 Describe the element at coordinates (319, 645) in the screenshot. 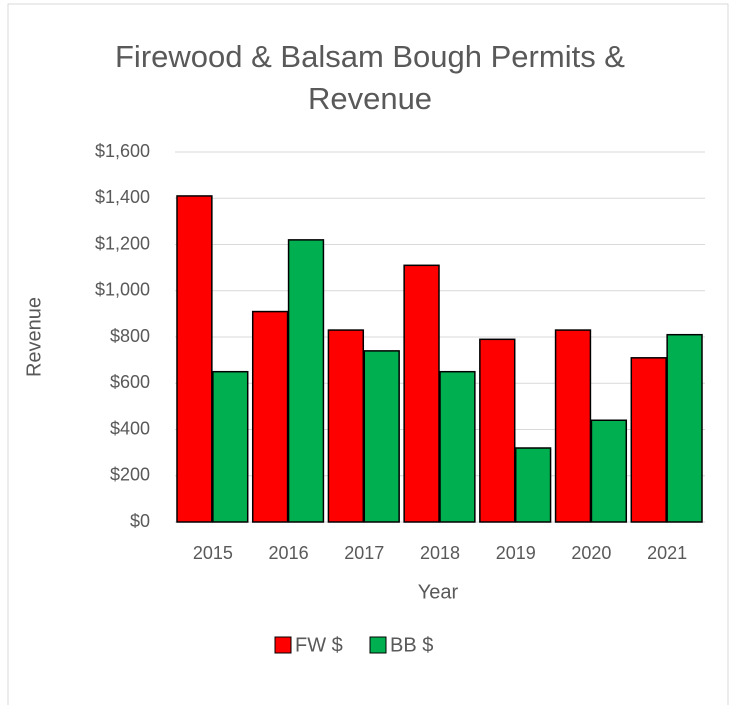

I see `legend-label: FW $` at that location.